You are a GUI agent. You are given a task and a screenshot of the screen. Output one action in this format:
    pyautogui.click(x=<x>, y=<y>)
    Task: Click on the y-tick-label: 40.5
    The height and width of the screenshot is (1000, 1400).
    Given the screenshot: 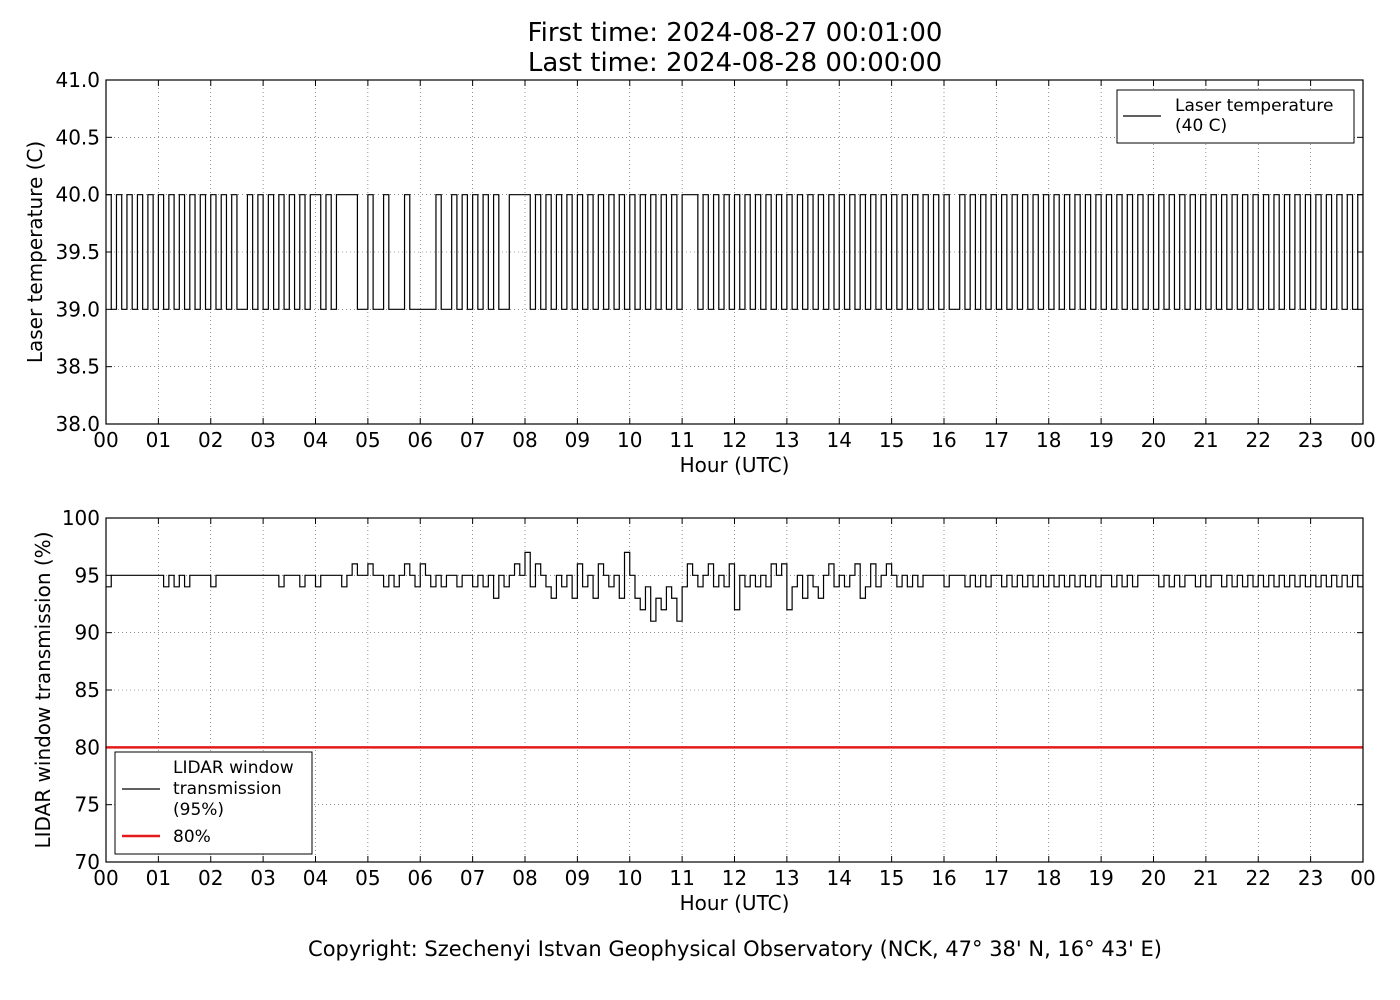 What is the action you would take?
    pyautogui.click(x=77, y=137)
    